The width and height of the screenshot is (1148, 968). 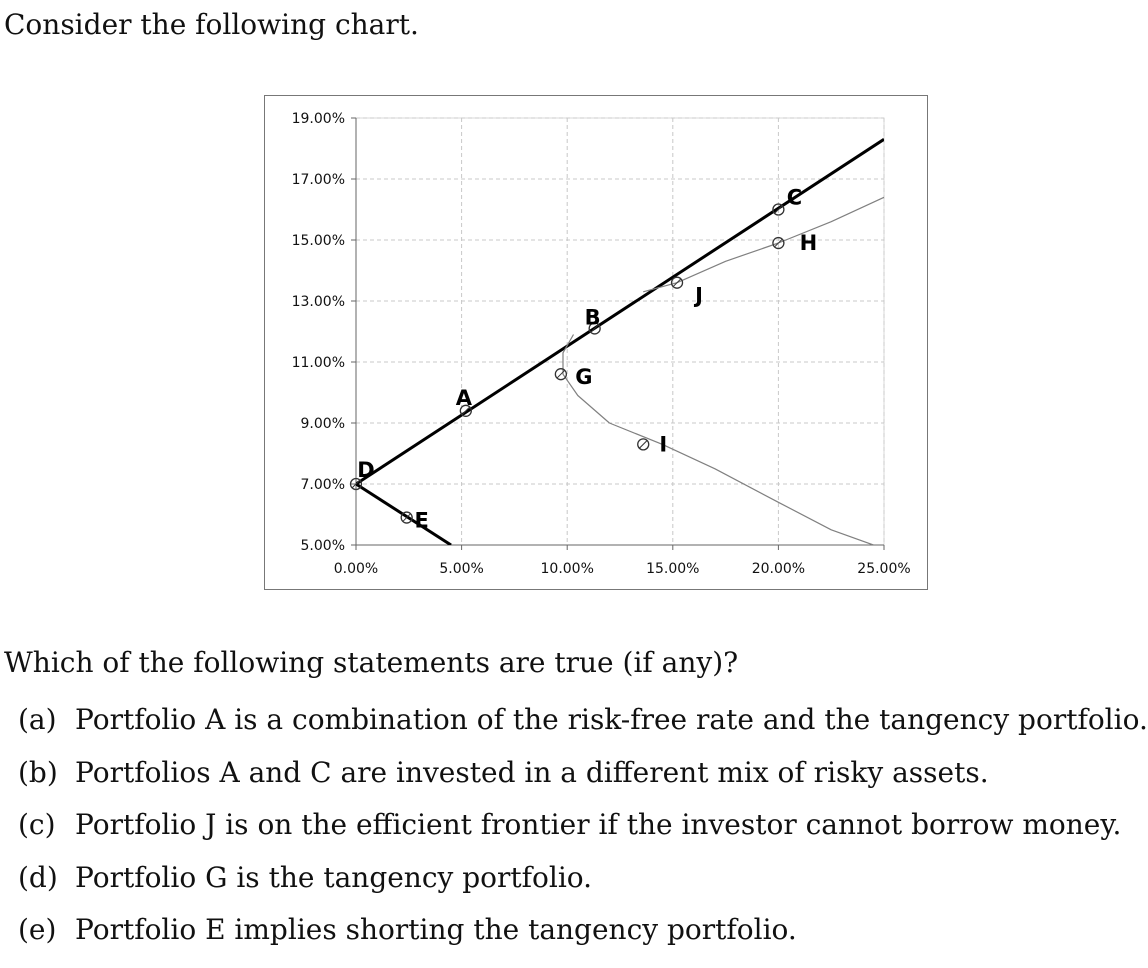 I want to click on point-a-marker, so click(x=465, y=410).